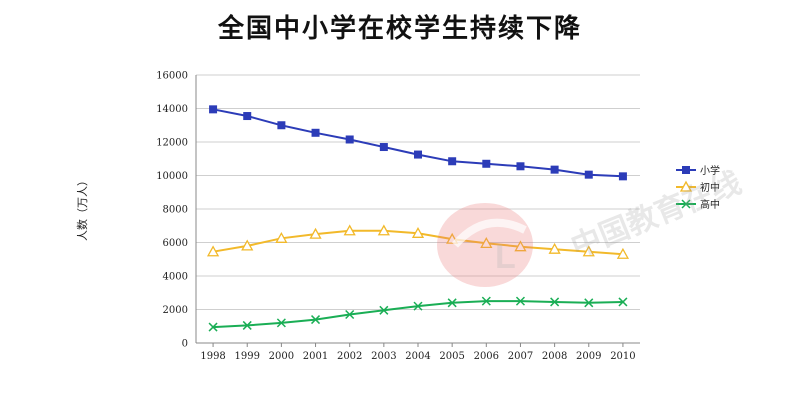  Describe the element at coordinates (417, 356) in the screenshot. I see `x-tick-label: 2004` at that location.